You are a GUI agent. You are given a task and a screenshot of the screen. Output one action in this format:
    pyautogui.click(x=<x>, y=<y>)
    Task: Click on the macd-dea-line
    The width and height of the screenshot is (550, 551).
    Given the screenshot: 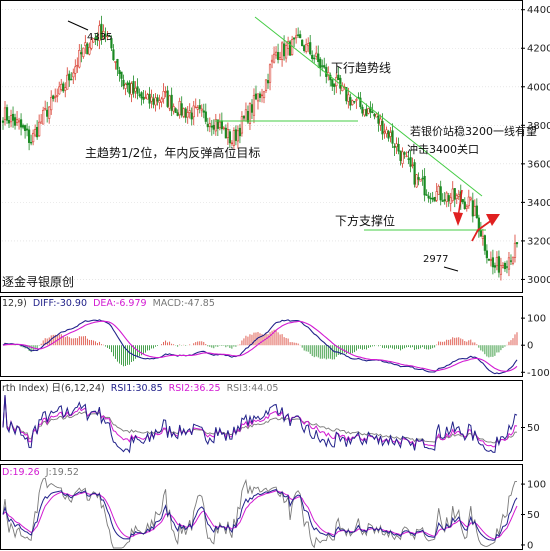 What is the action you would take?
    pyautogui.click(x=260, y=346)
    